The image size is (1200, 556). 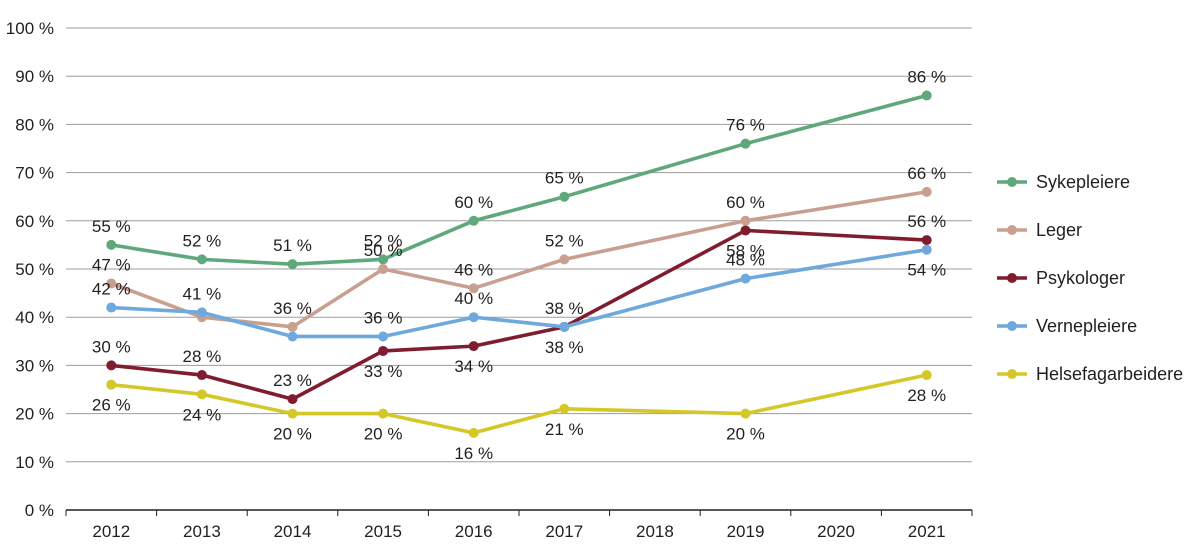 I want to click on y-tick-label: 20 %, so click(x=34, y=414).